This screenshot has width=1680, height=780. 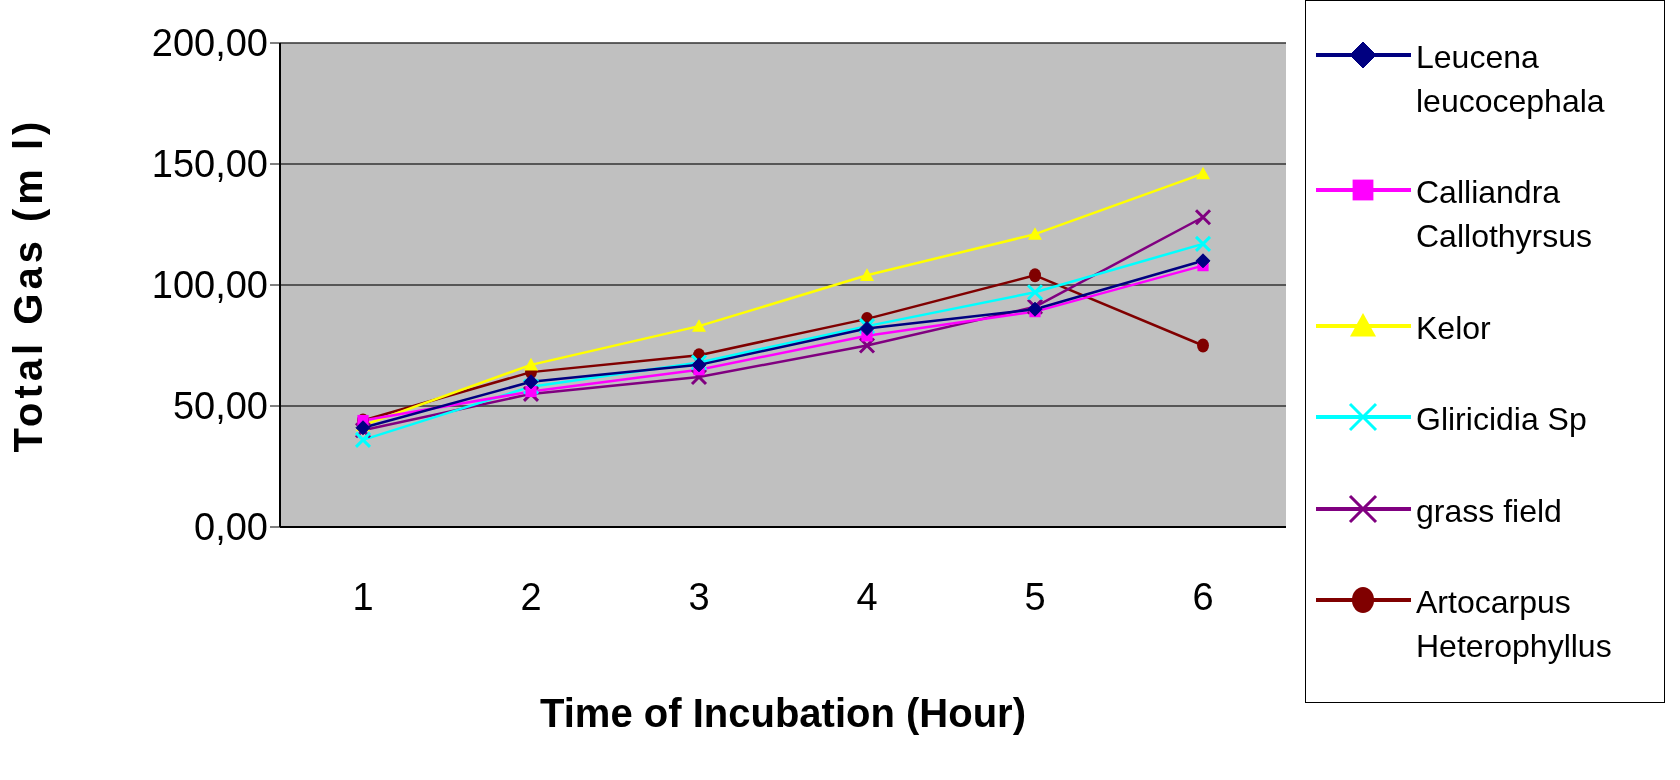 What do you see at coordinates (1489, 511) in the screenshot?
I see `legend-label: grass field` at bounding box center [1489, 511].